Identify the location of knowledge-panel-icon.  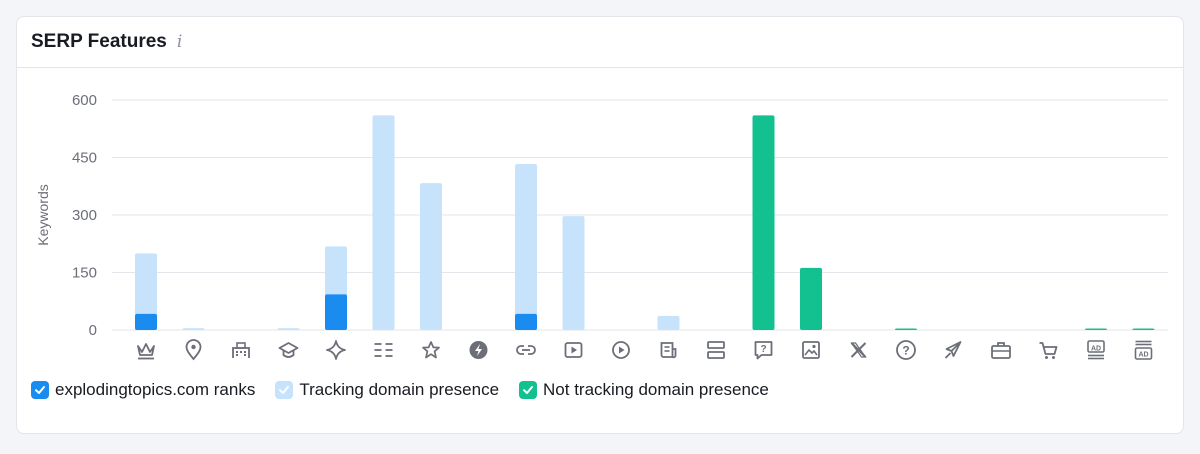
(288, 350).